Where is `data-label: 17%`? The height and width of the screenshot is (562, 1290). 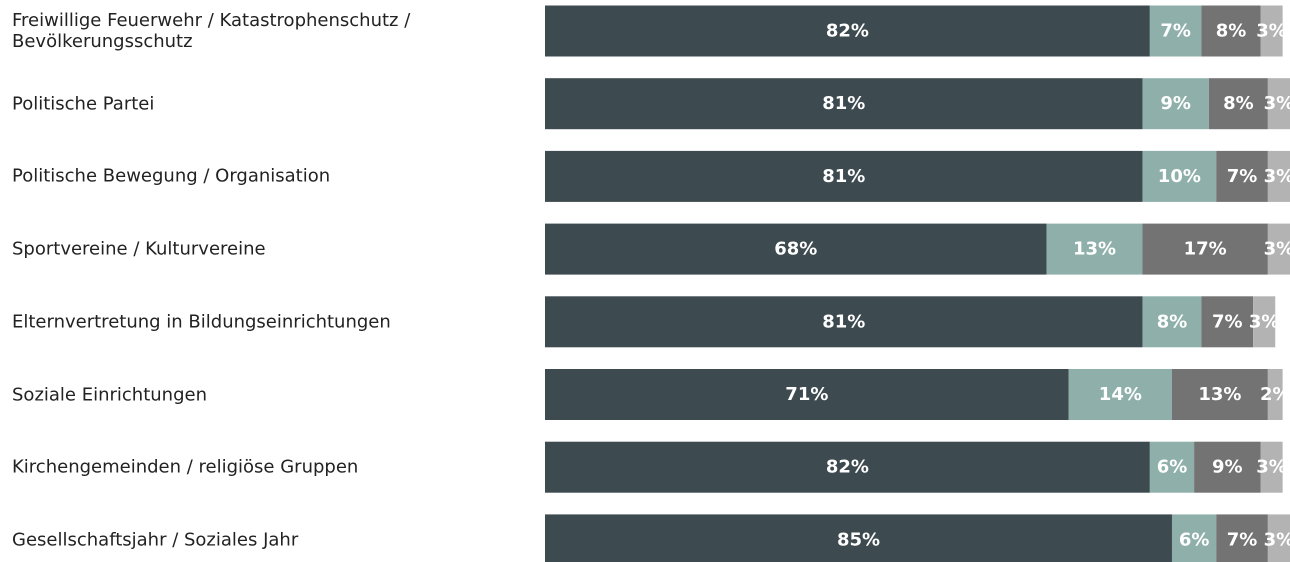
data-label: 17% is located at coordinates (1205, 249).